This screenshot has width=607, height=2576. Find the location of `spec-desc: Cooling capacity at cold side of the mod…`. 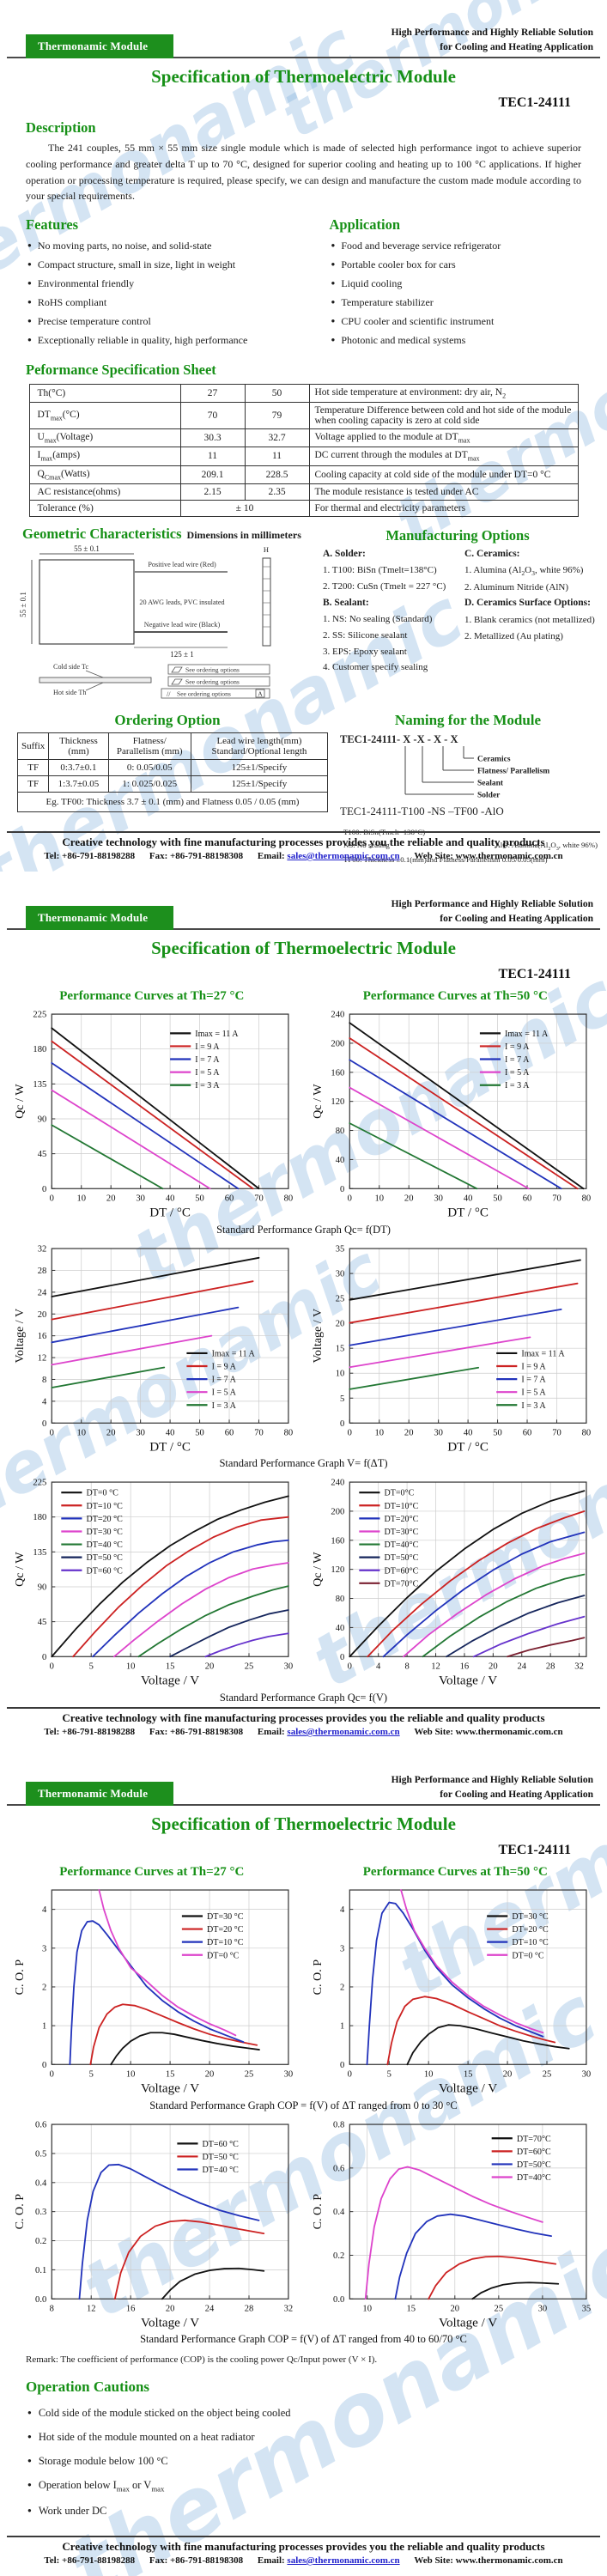

spec-desc: Cooling capacity at cold side of the mod… is located at coordinates (443, 474).